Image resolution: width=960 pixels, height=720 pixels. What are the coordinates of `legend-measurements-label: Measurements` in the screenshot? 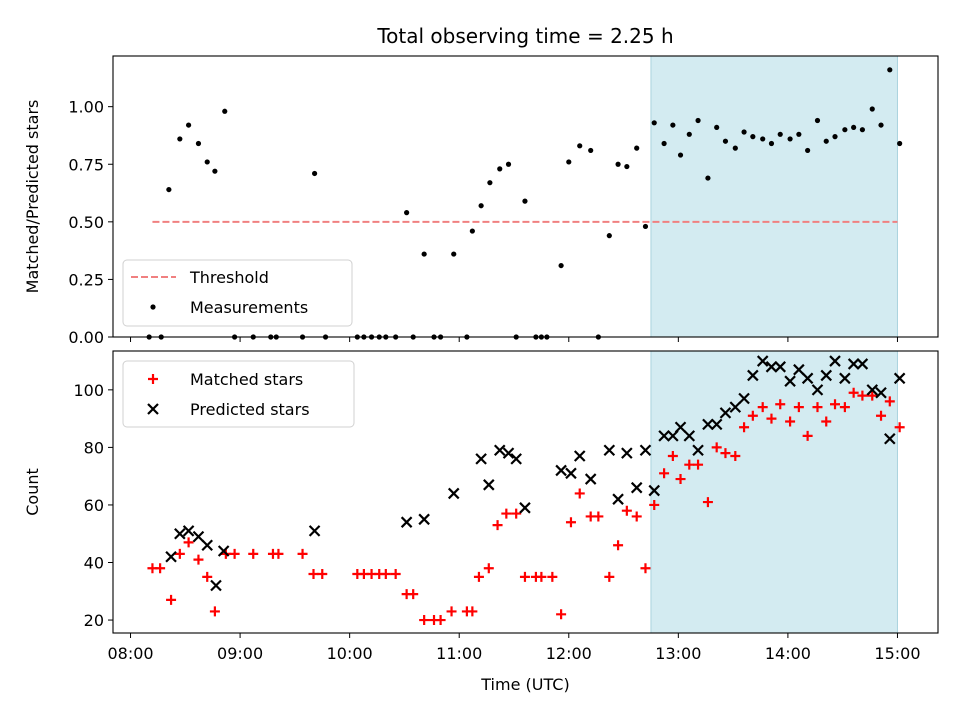 It's located at (249, 307).